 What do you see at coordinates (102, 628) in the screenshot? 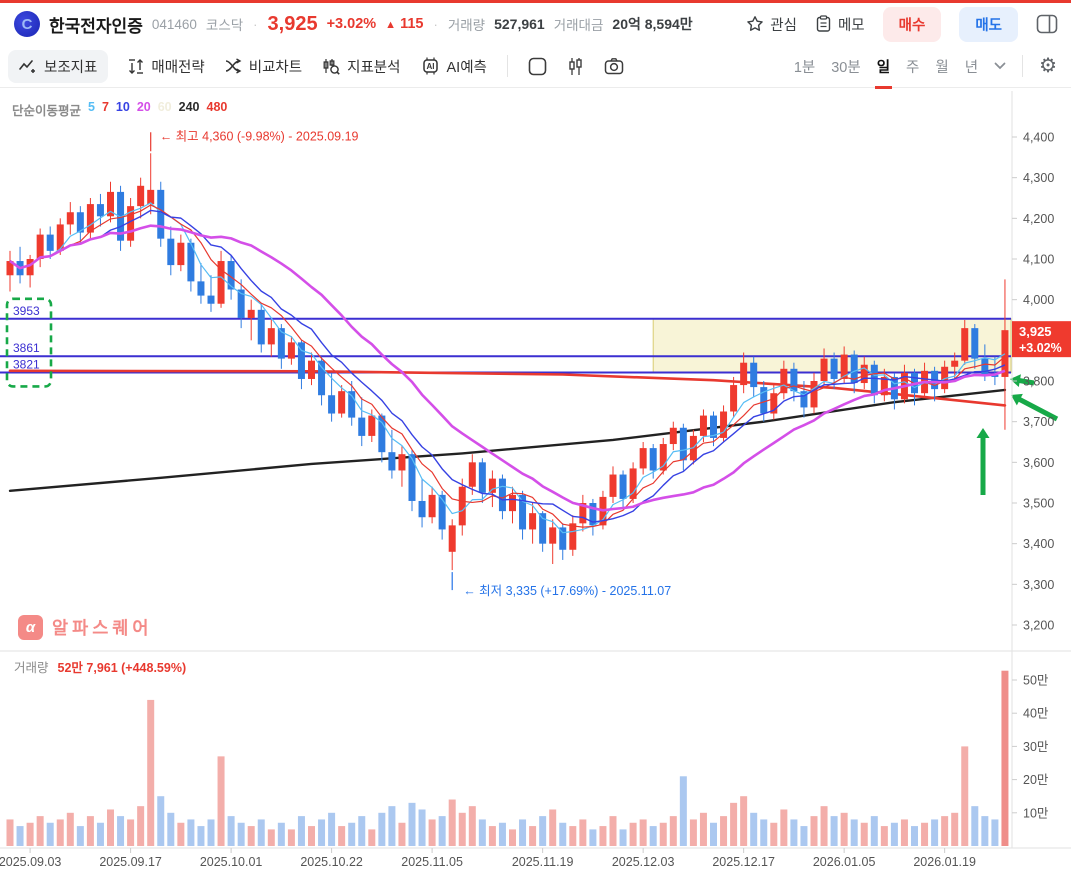
I see `alphasquare-logo-text: 알파스퀘어` at bounding box center [102, 628].